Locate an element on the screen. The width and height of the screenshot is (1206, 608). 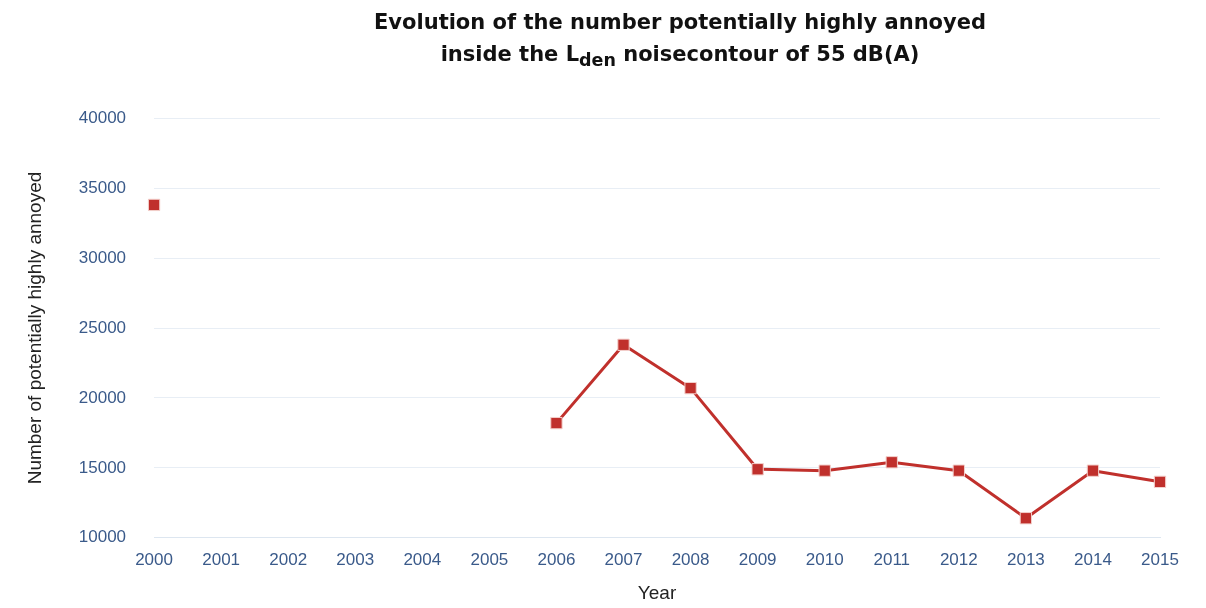
x-tick-label: 2009 is located at coordinates (757, 559).